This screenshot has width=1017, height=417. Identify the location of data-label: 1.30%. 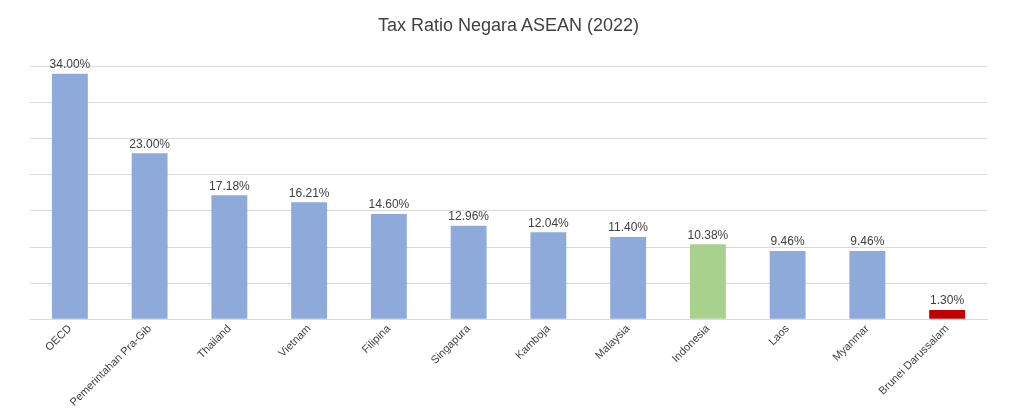
(947, 300).